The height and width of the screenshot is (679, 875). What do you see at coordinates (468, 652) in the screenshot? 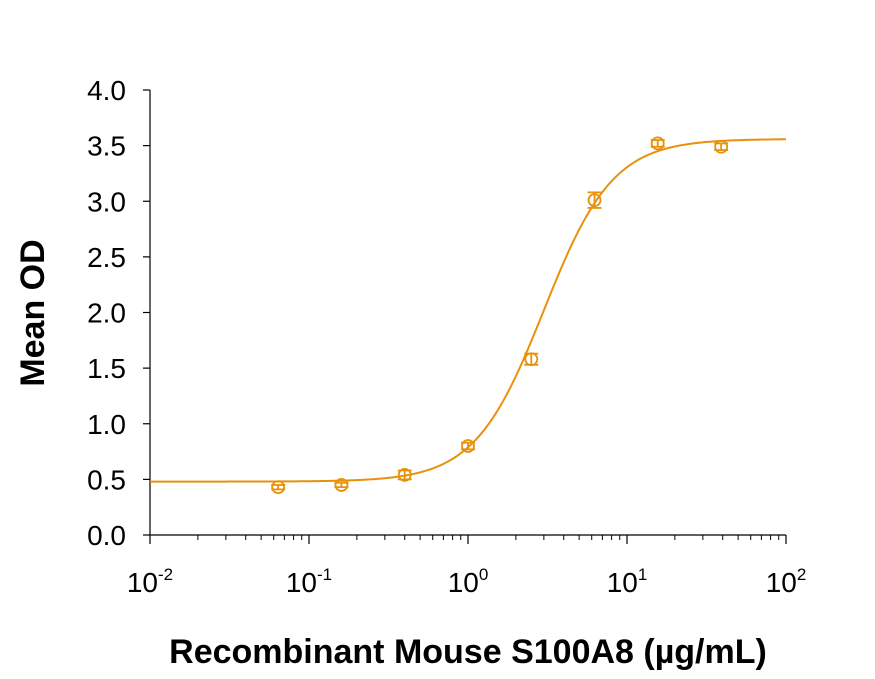
I see `x-axis-title: Recombinant Mouse S100A8 (µg/mL)` at bounding box center [468, 652].